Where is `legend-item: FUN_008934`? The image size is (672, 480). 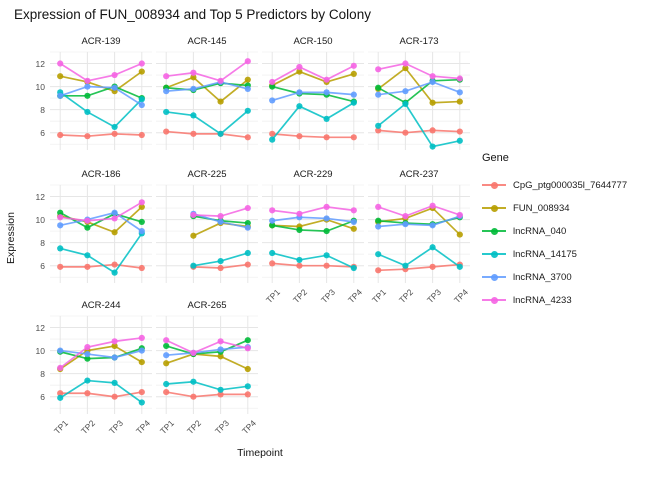 legend-item: FUN_008934 is located at coordinates (554, 208).